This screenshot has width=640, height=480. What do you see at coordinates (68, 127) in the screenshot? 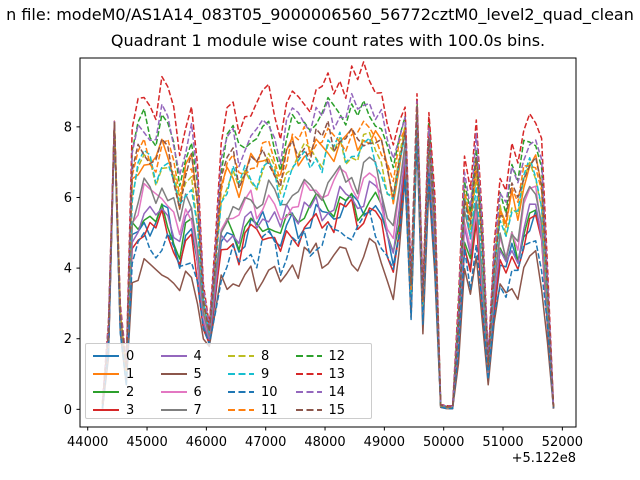
I see `y-tick-label: 8` at bounding box center [68, 127].